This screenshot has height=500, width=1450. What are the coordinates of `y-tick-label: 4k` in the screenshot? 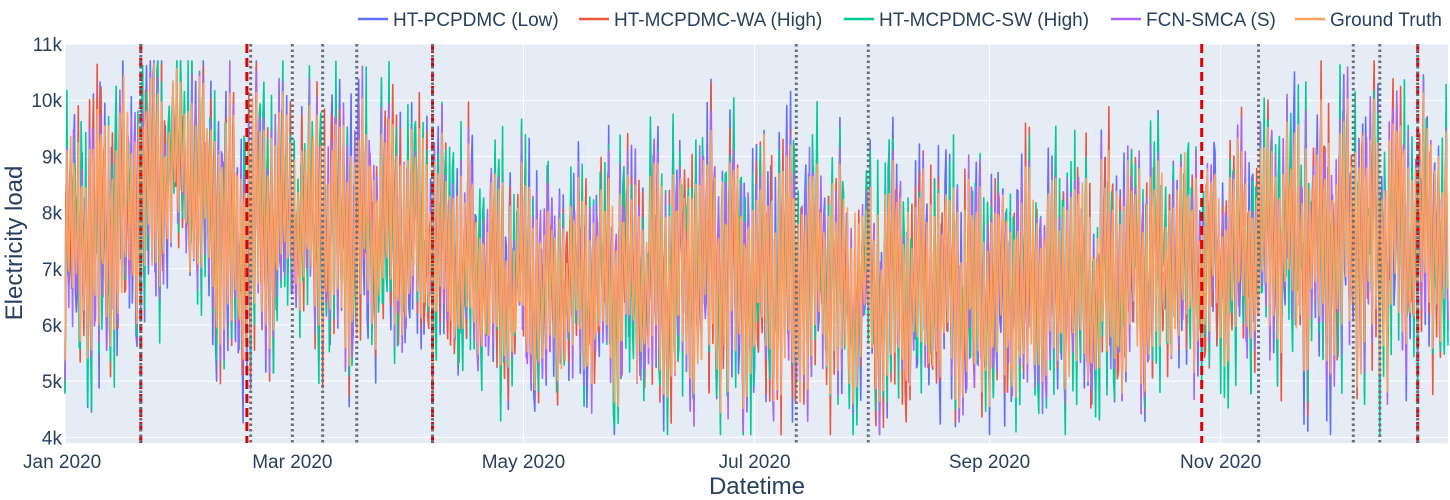 It's located at (52, 438).